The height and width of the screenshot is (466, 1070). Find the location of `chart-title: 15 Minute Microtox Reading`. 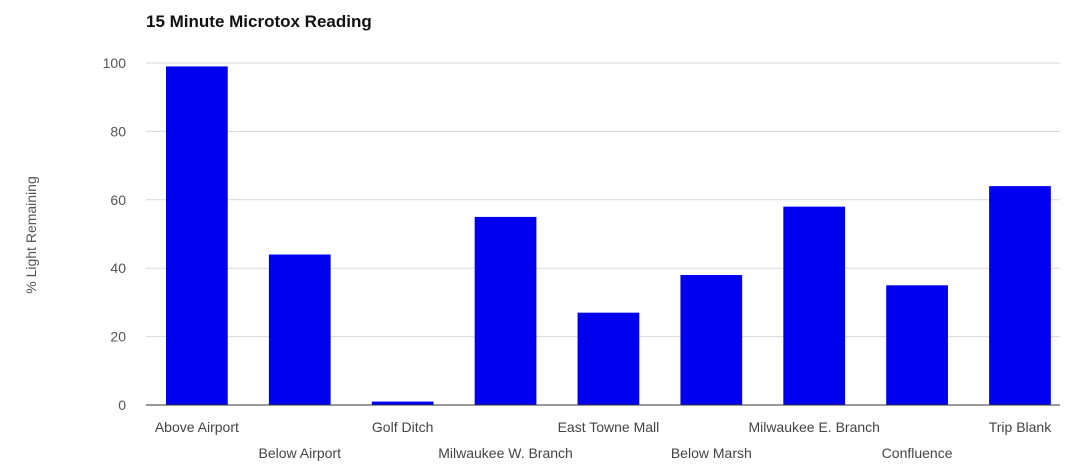

chart-title: 15 Minute Microtox Reading is located at coordinates (259, 21).